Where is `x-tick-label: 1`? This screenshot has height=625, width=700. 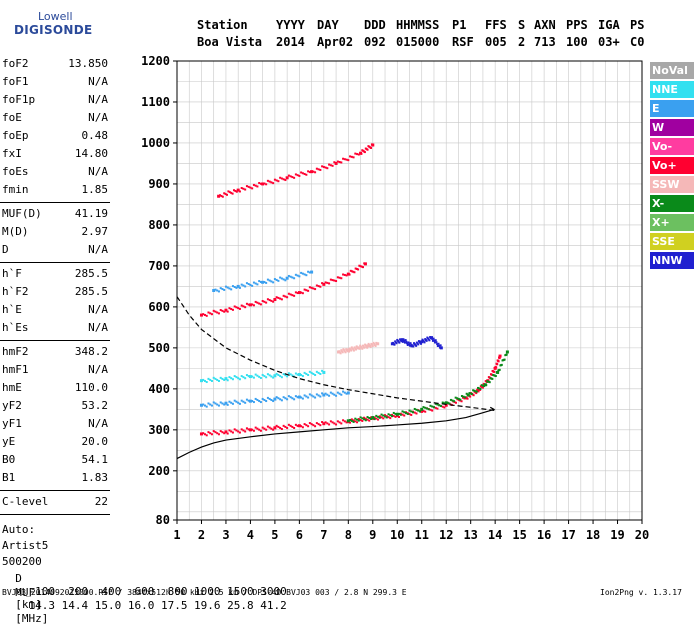 x-tick-label: 1 is located at coordinates (176, 535).